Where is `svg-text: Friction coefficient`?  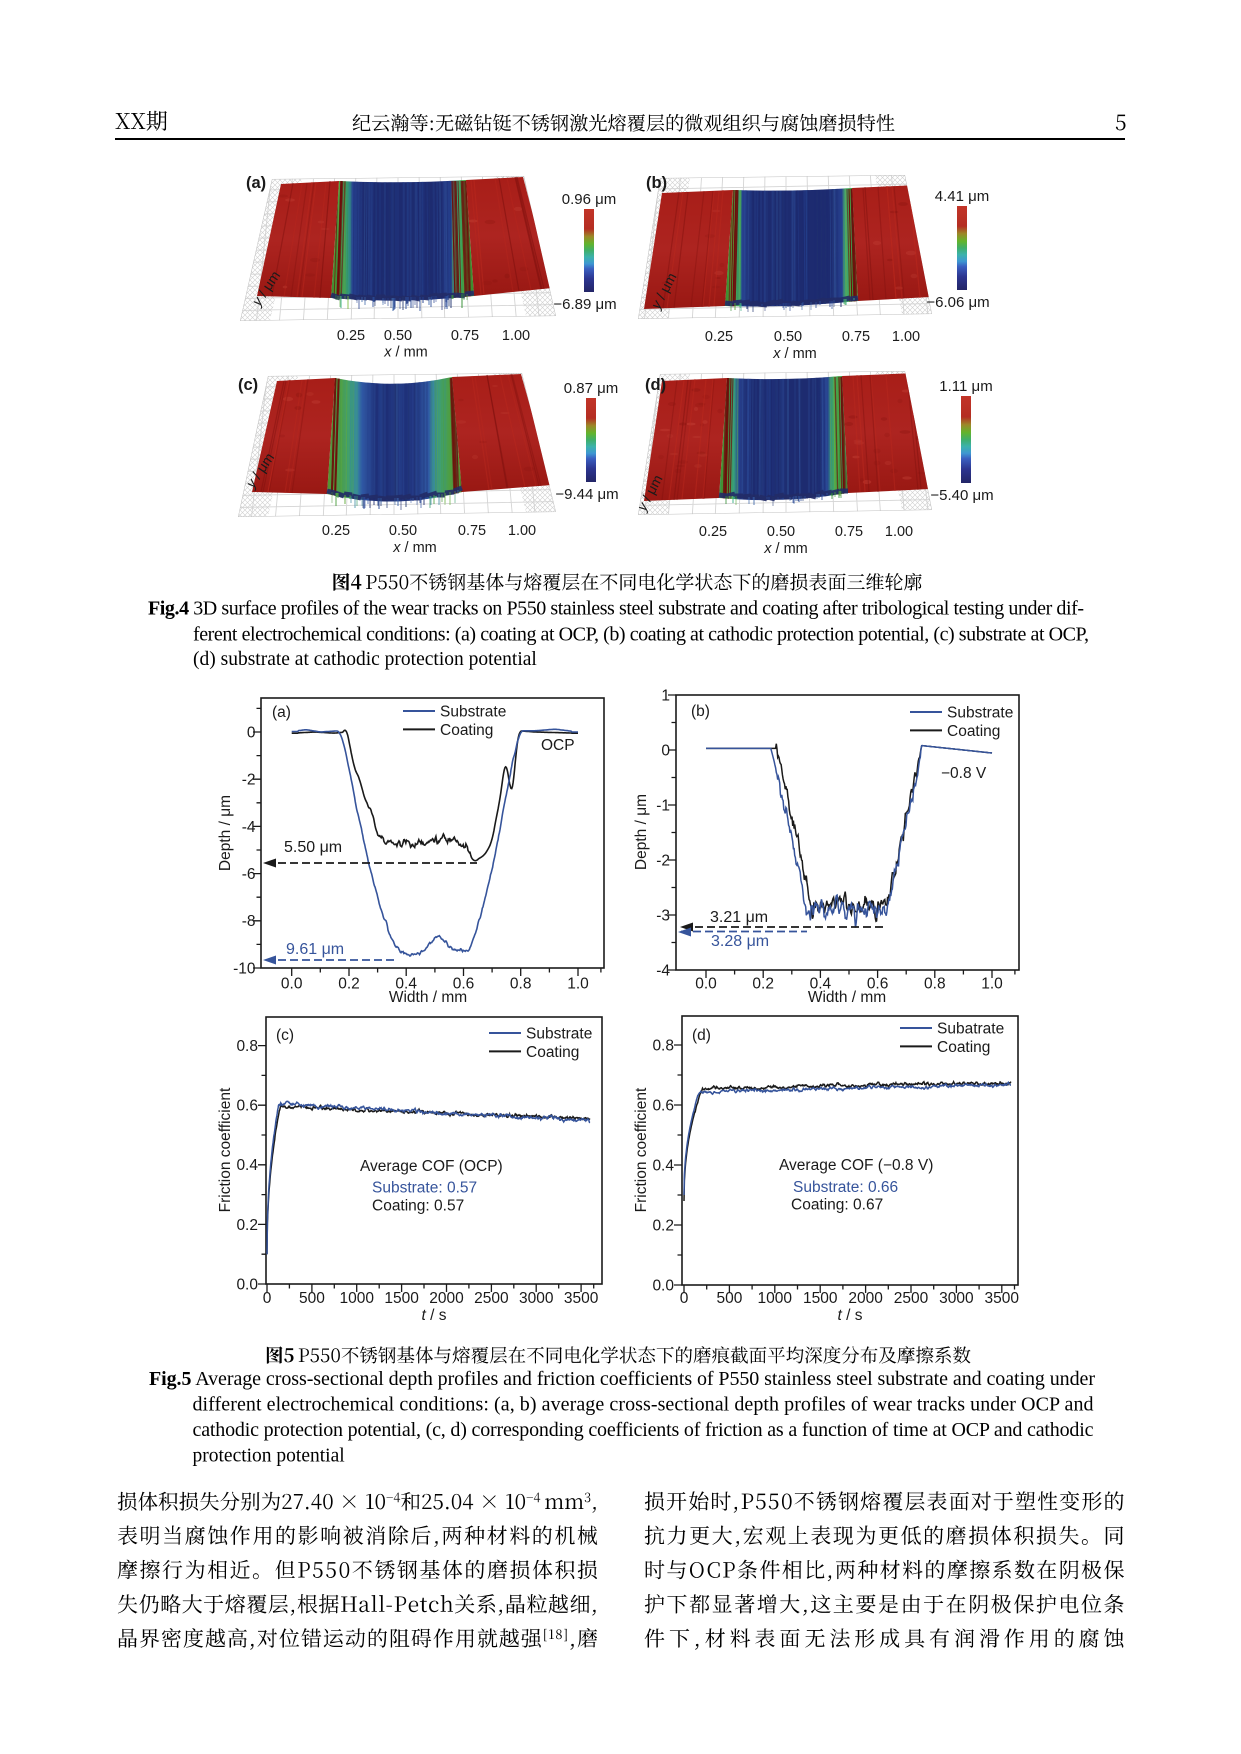 svg-text: Friction coefficient is located at coordinates (641, 1149).